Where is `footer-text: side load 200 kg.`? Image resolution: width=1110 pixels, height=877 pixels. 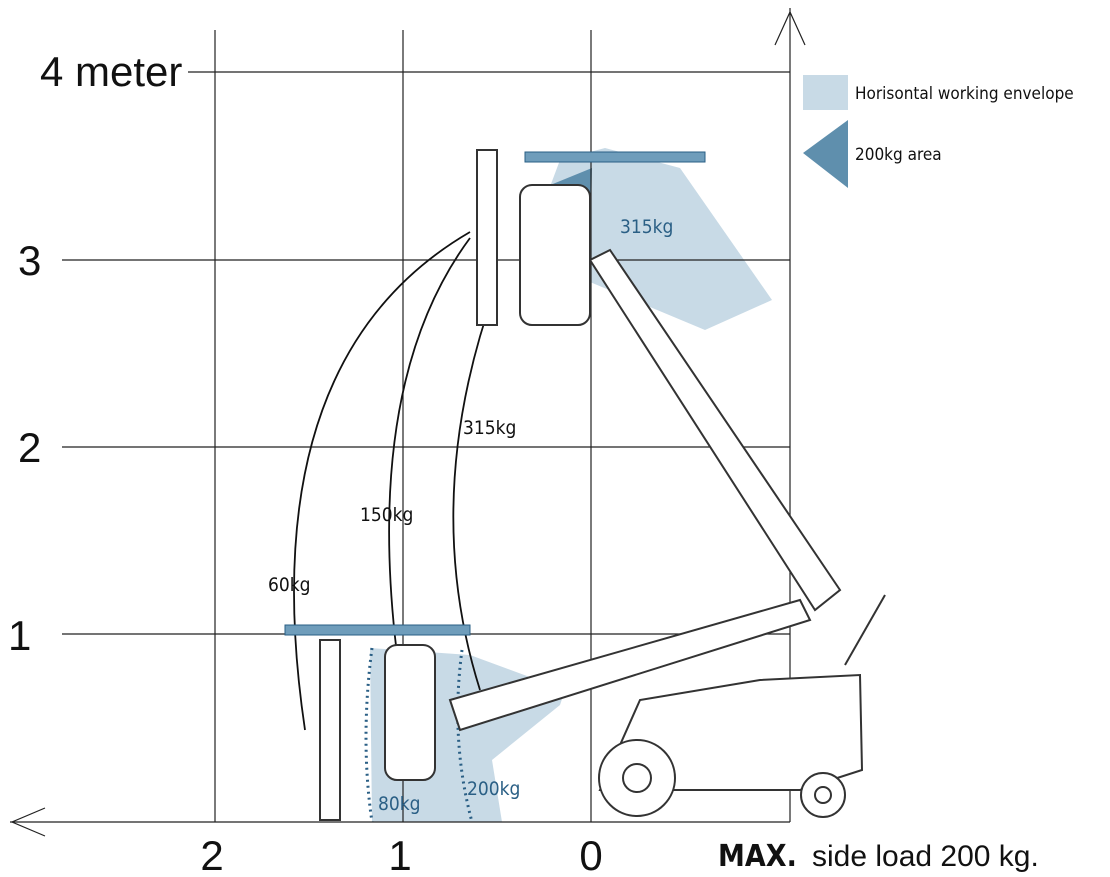 footer-text: side load 200 kg. is located at coordinates (925, 856).